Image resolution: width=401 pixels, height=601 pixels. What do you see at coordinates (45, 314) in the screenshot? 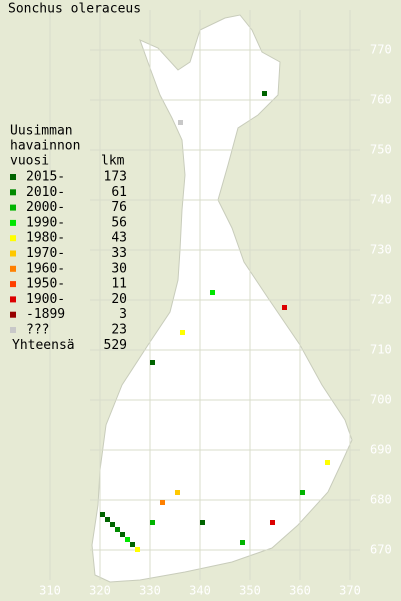
I see `legend-label: -1899` at bounding box center [45, 314].